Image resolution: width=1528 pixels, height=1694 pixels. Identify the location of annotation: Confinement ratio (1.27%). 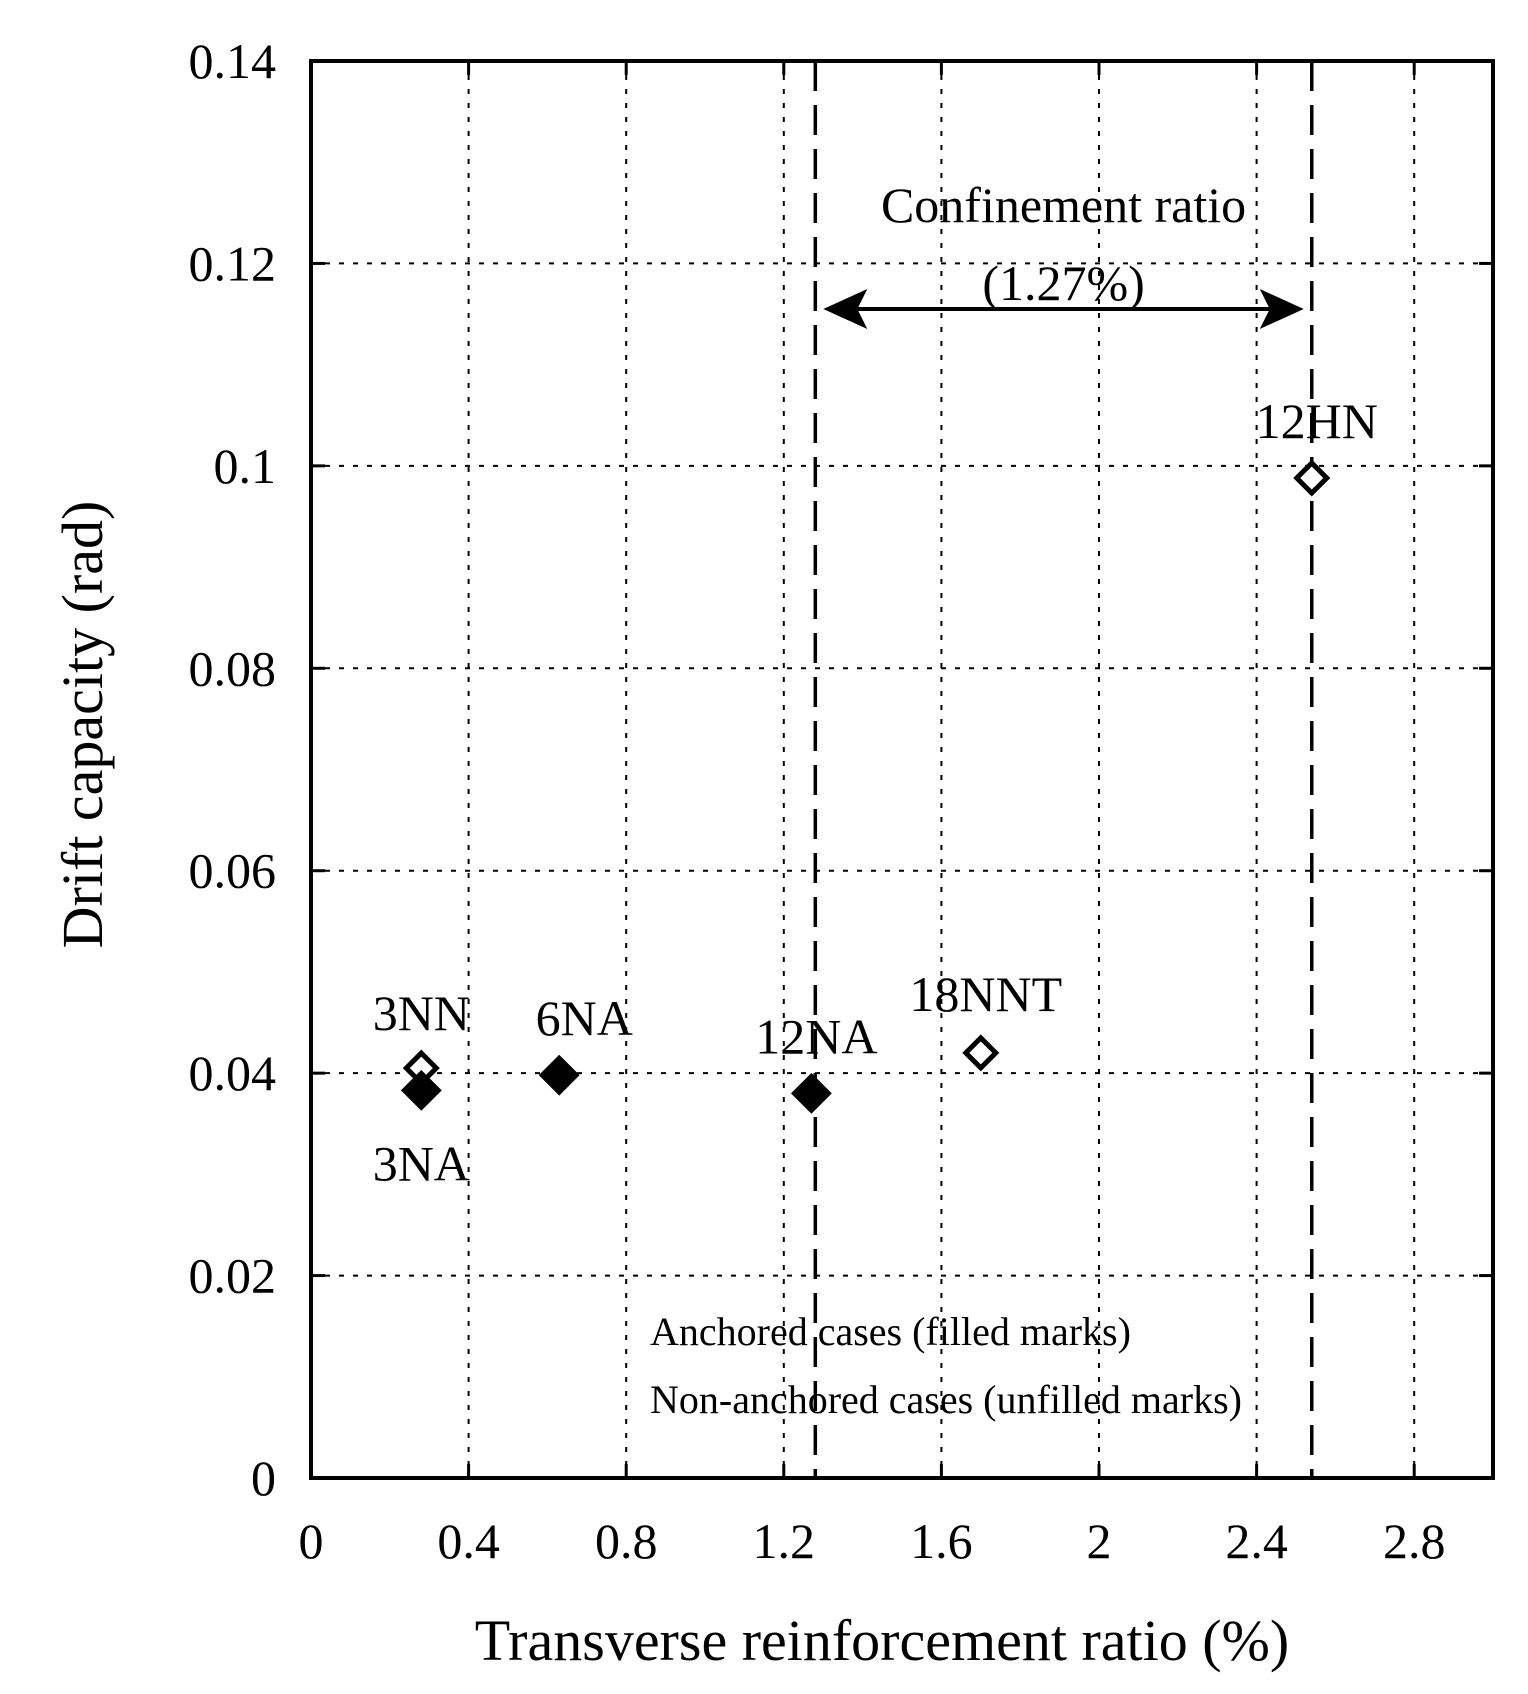
(1063, 253).